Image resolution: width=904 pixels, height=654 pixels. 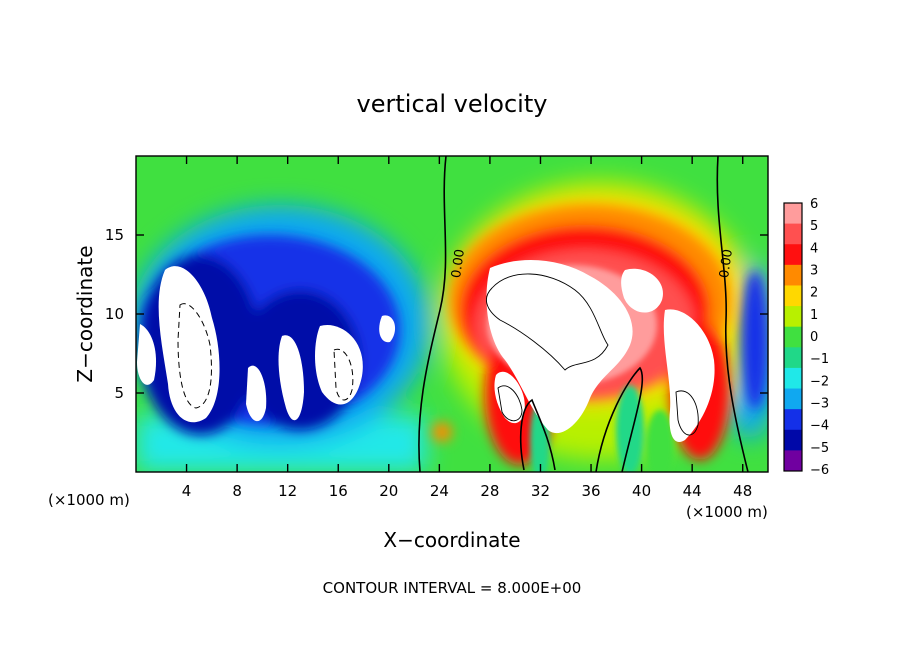 What do you see at coordinates (814, 204) in the screenshot?
I see `colorbar-label: 6` at bounding box center [814, 204].